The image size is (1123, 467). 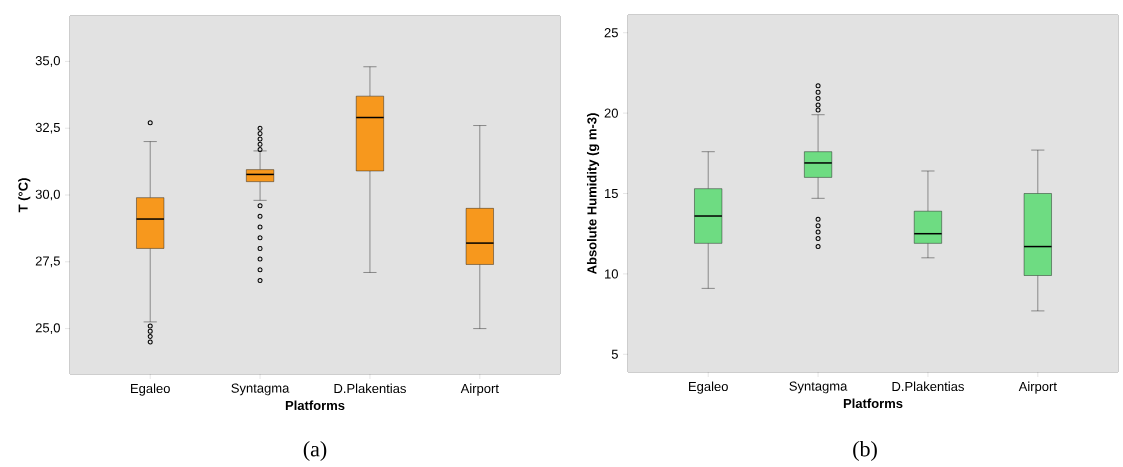 I want to click on text: (b), so click(x=865, y=451).